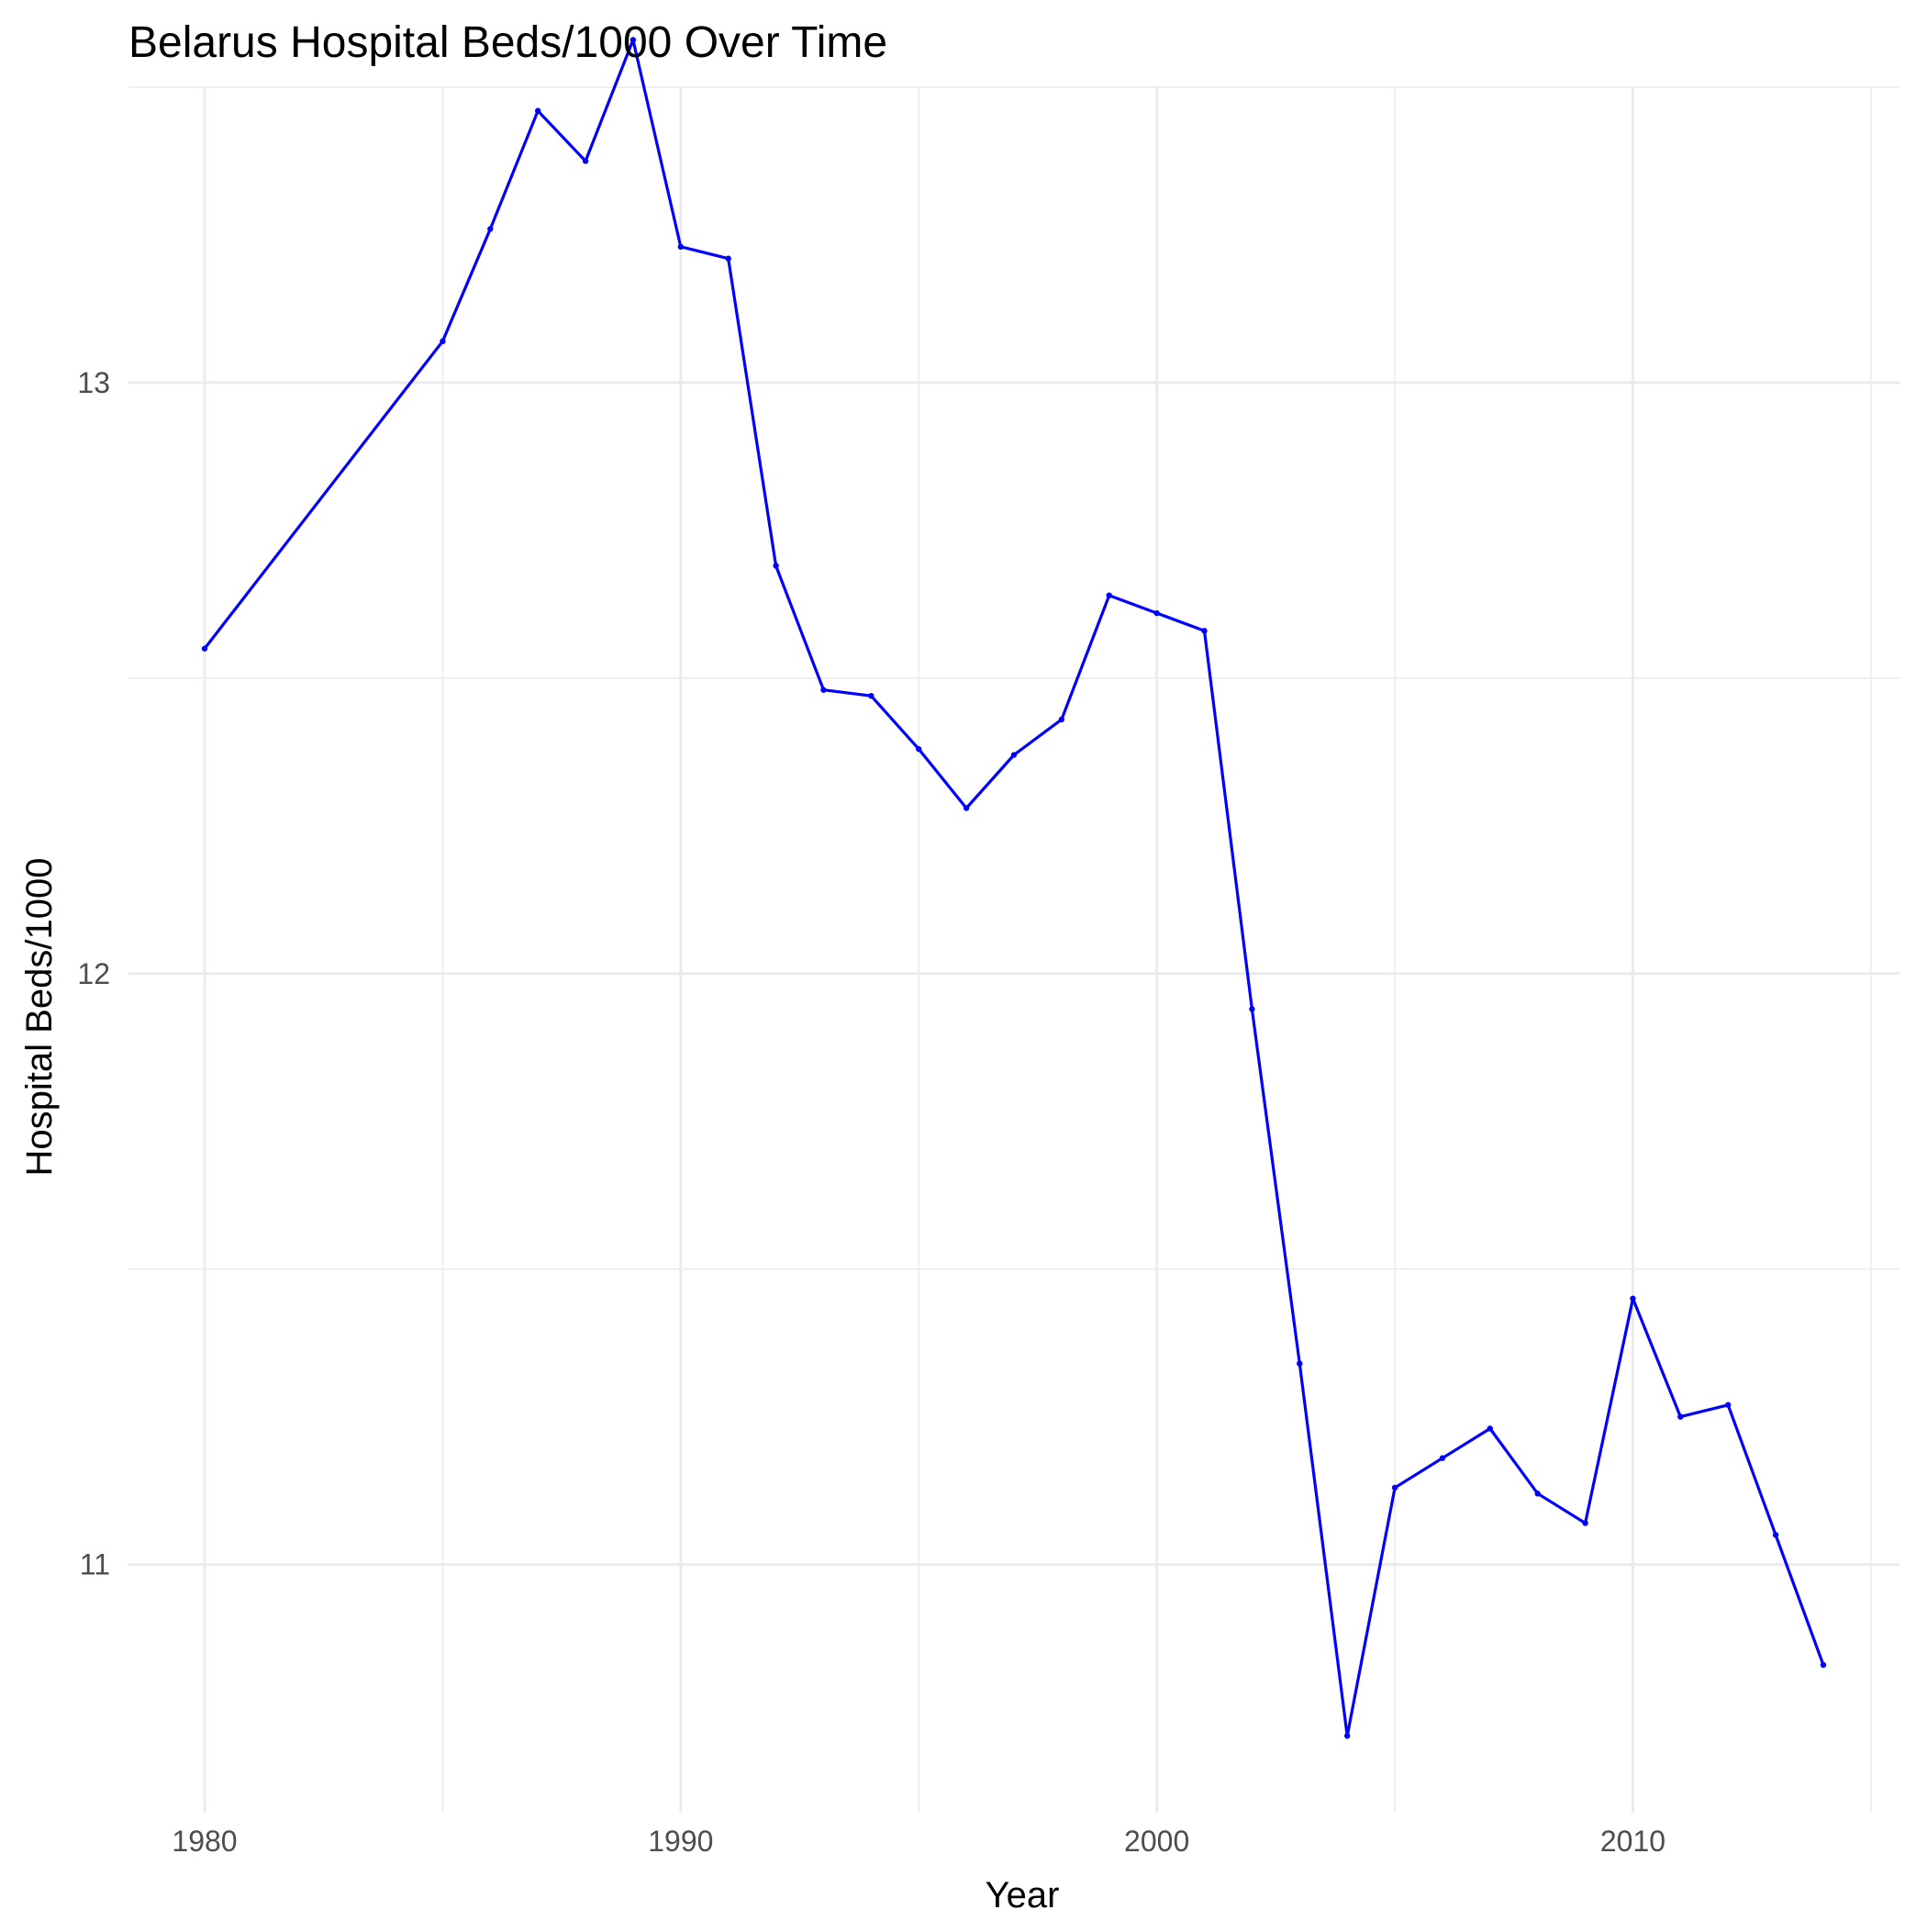  What do you see at coordinates (1632, 1841) in the screenshot?
I see `x-tick-label: 2010` at bounding box center [1632, 1841].